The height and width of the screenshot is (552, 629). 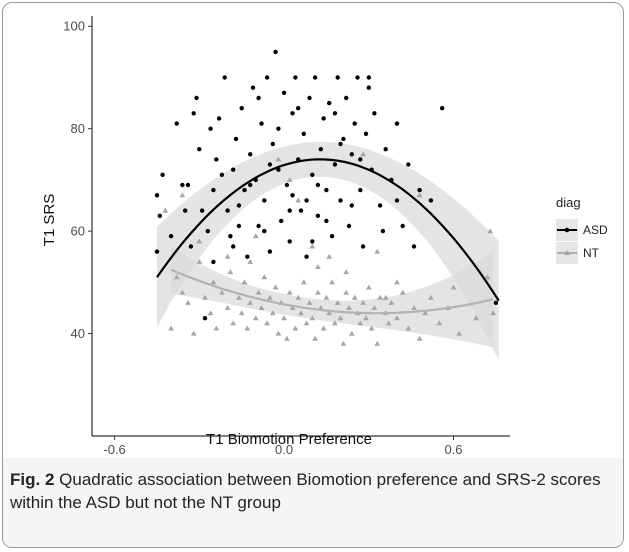 I want to click on y-tick-label: 40, so click(x=78, y=333).